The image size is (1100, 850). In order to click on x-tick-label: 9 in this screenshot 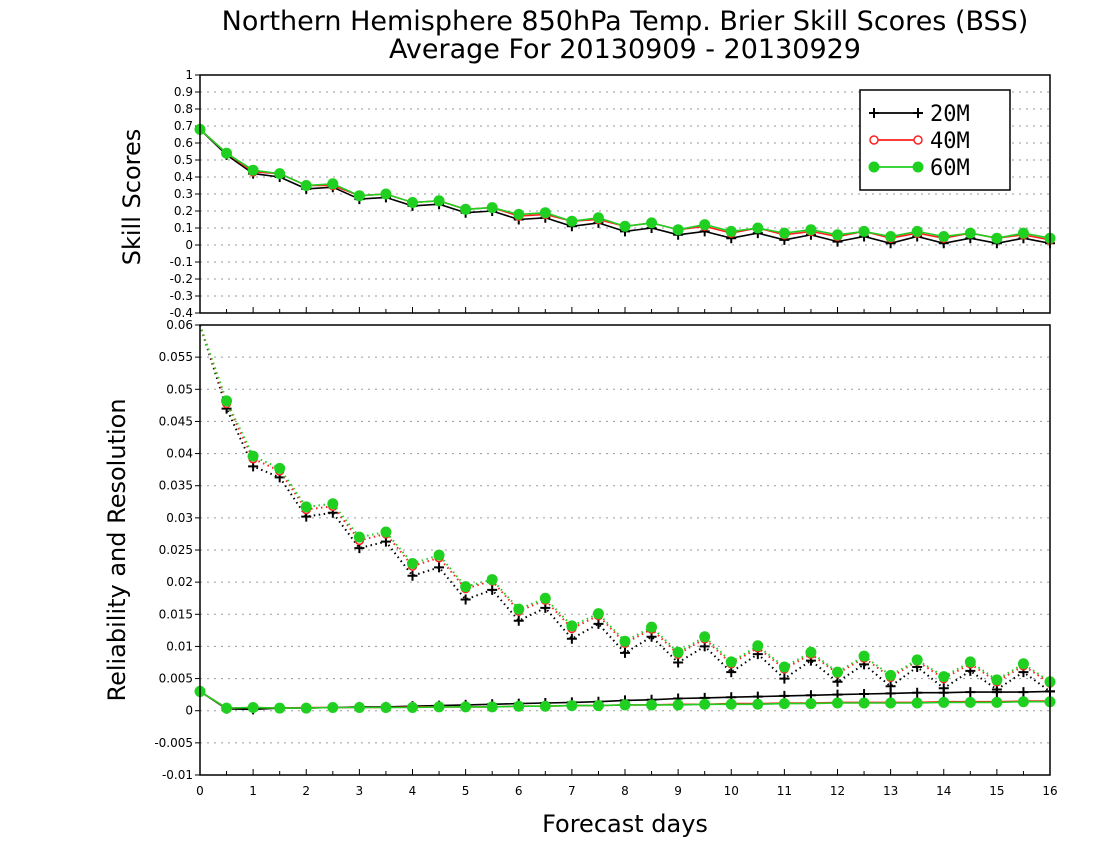, I will do `click(678, 791)`.